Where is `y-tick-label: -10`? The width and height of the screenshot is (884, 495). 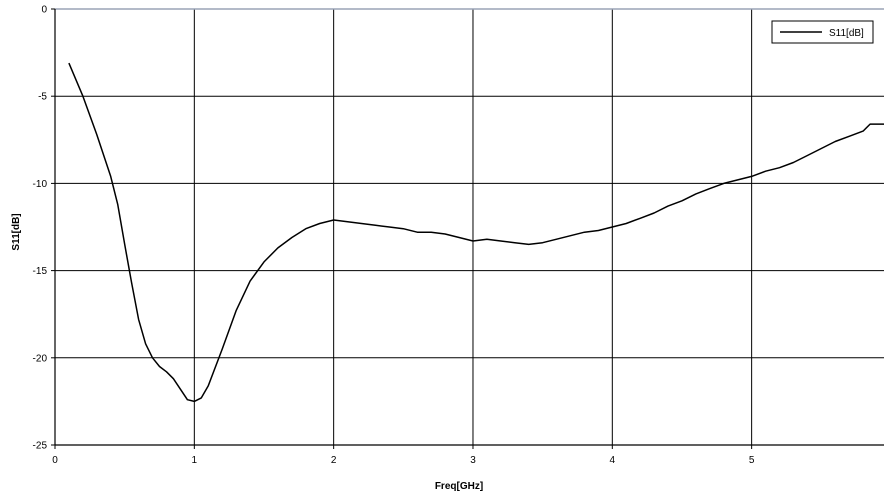 y-tick-label: -10 is located at coordinates (40, 184).